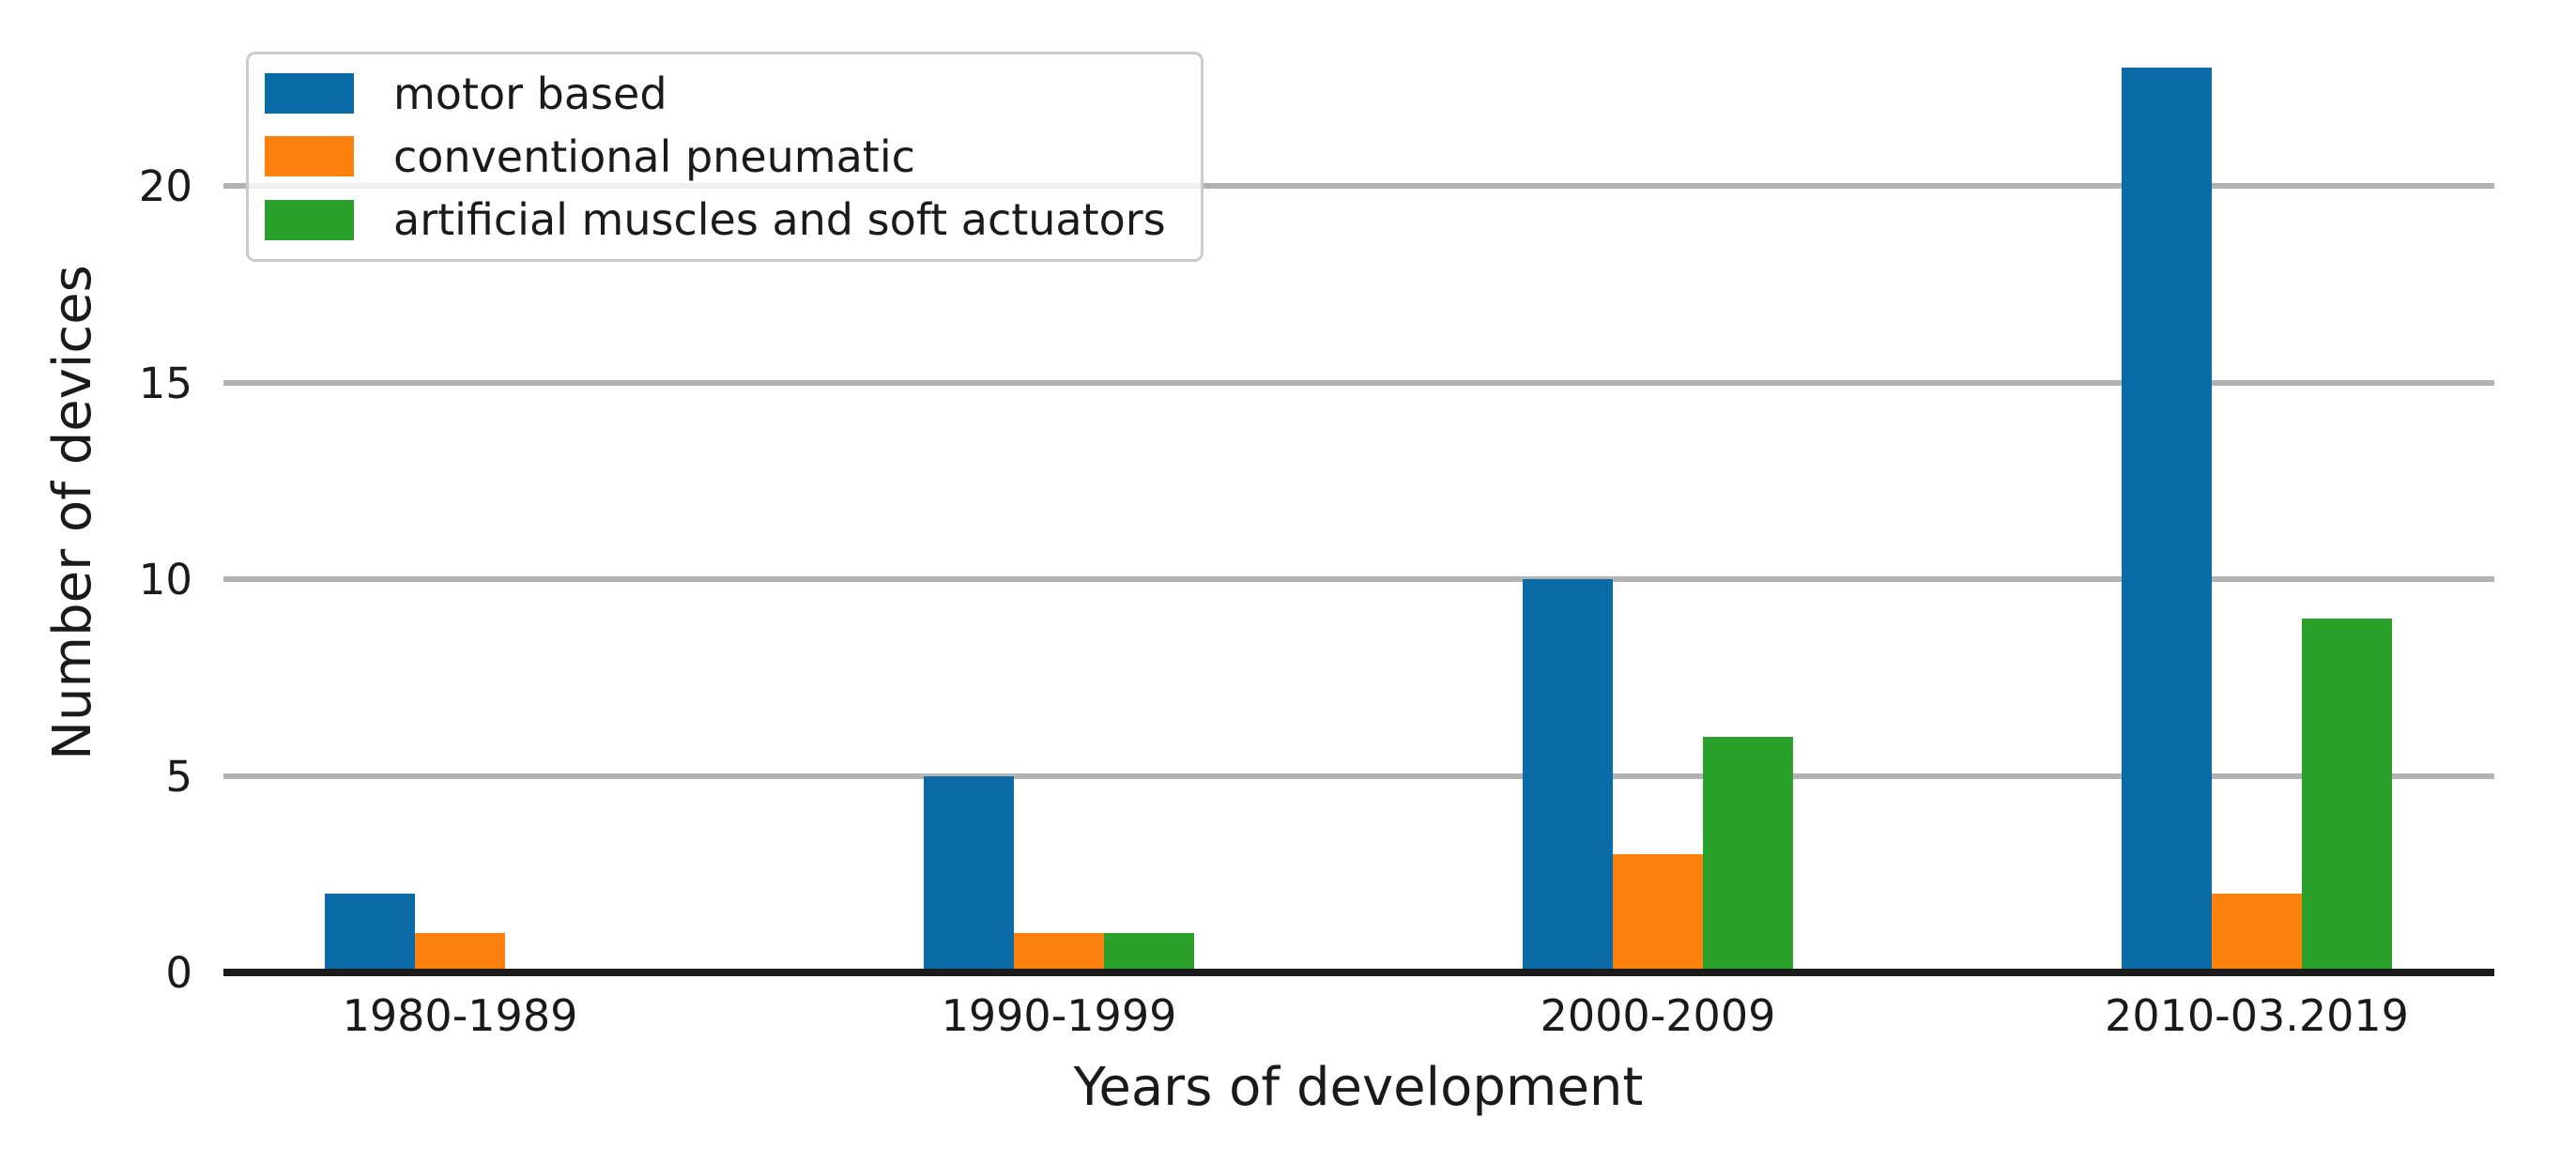 Image resolution: width=2576 pixels, height=1163 pixels. Describe the element at coordinates (72, 512) in the screenshot. I see `y-axis-title: Number of devices` at that location.